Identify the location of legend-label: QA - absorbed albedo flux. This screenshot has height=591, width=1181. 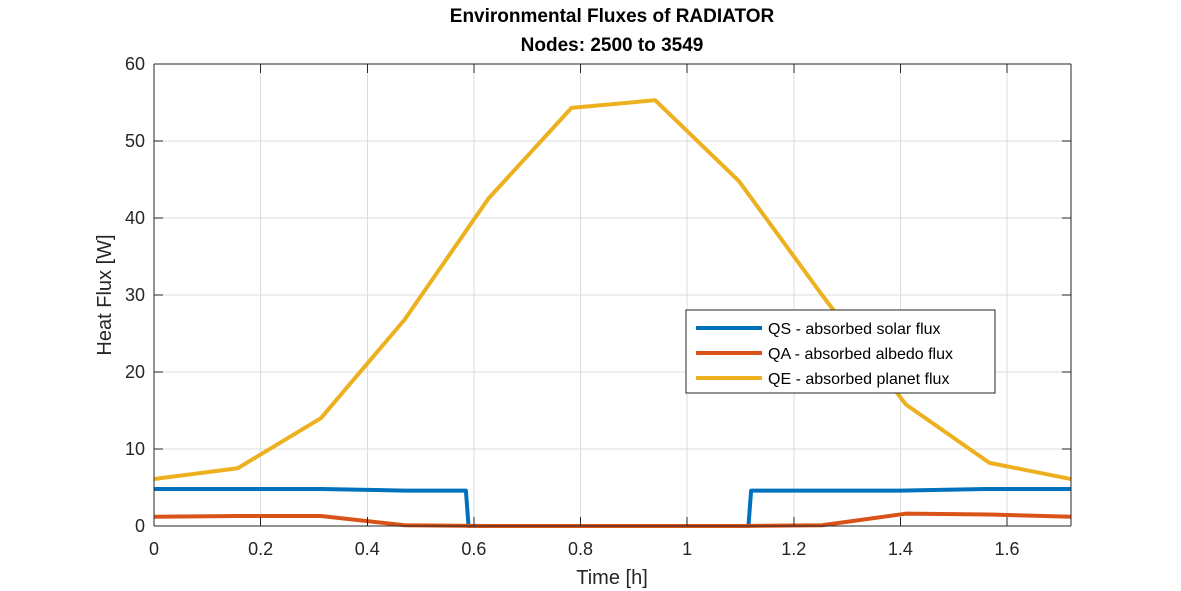
(860, 354).